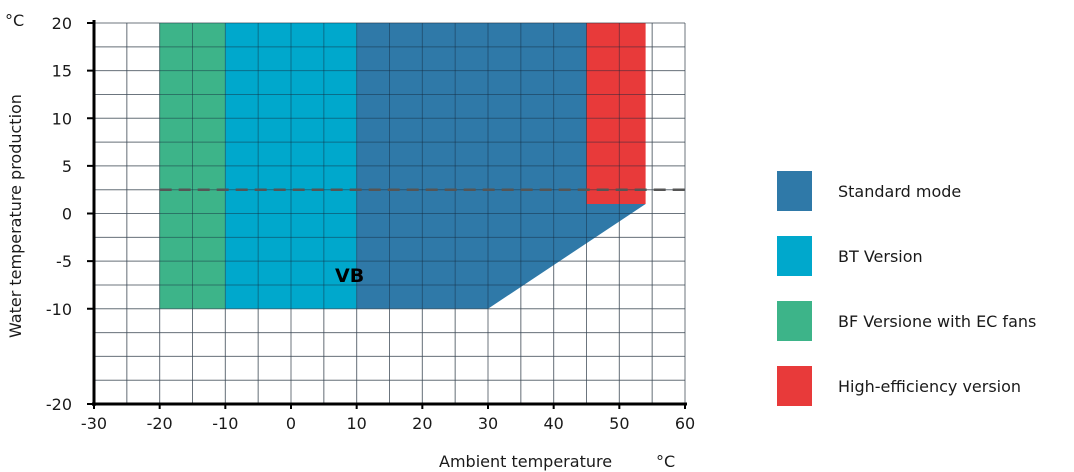 Image resolution: width=1074 pixels, height=472 pixels. I want to click on x-tick-label: 50, so click(619, 423).